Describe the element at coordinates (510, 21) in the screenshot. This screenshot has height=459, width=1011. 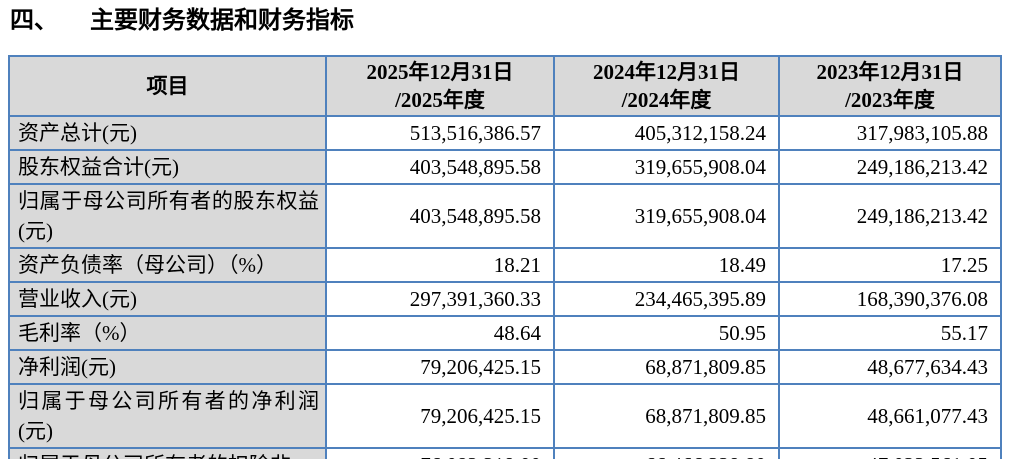
I see `section-heading: 四、 主要财务数据和财务指标` at that location.